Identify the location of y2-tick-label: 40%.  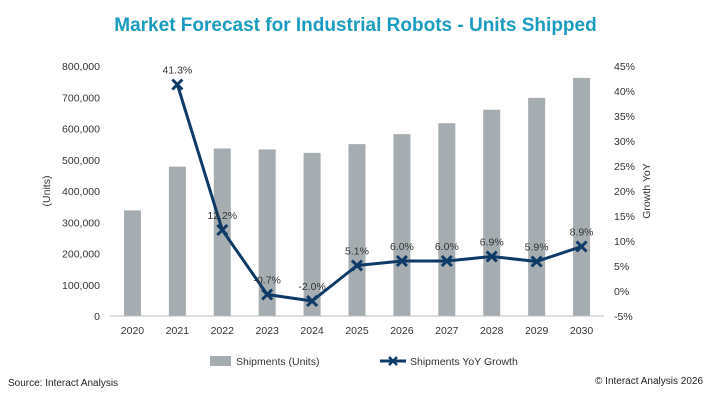
(624, 92).